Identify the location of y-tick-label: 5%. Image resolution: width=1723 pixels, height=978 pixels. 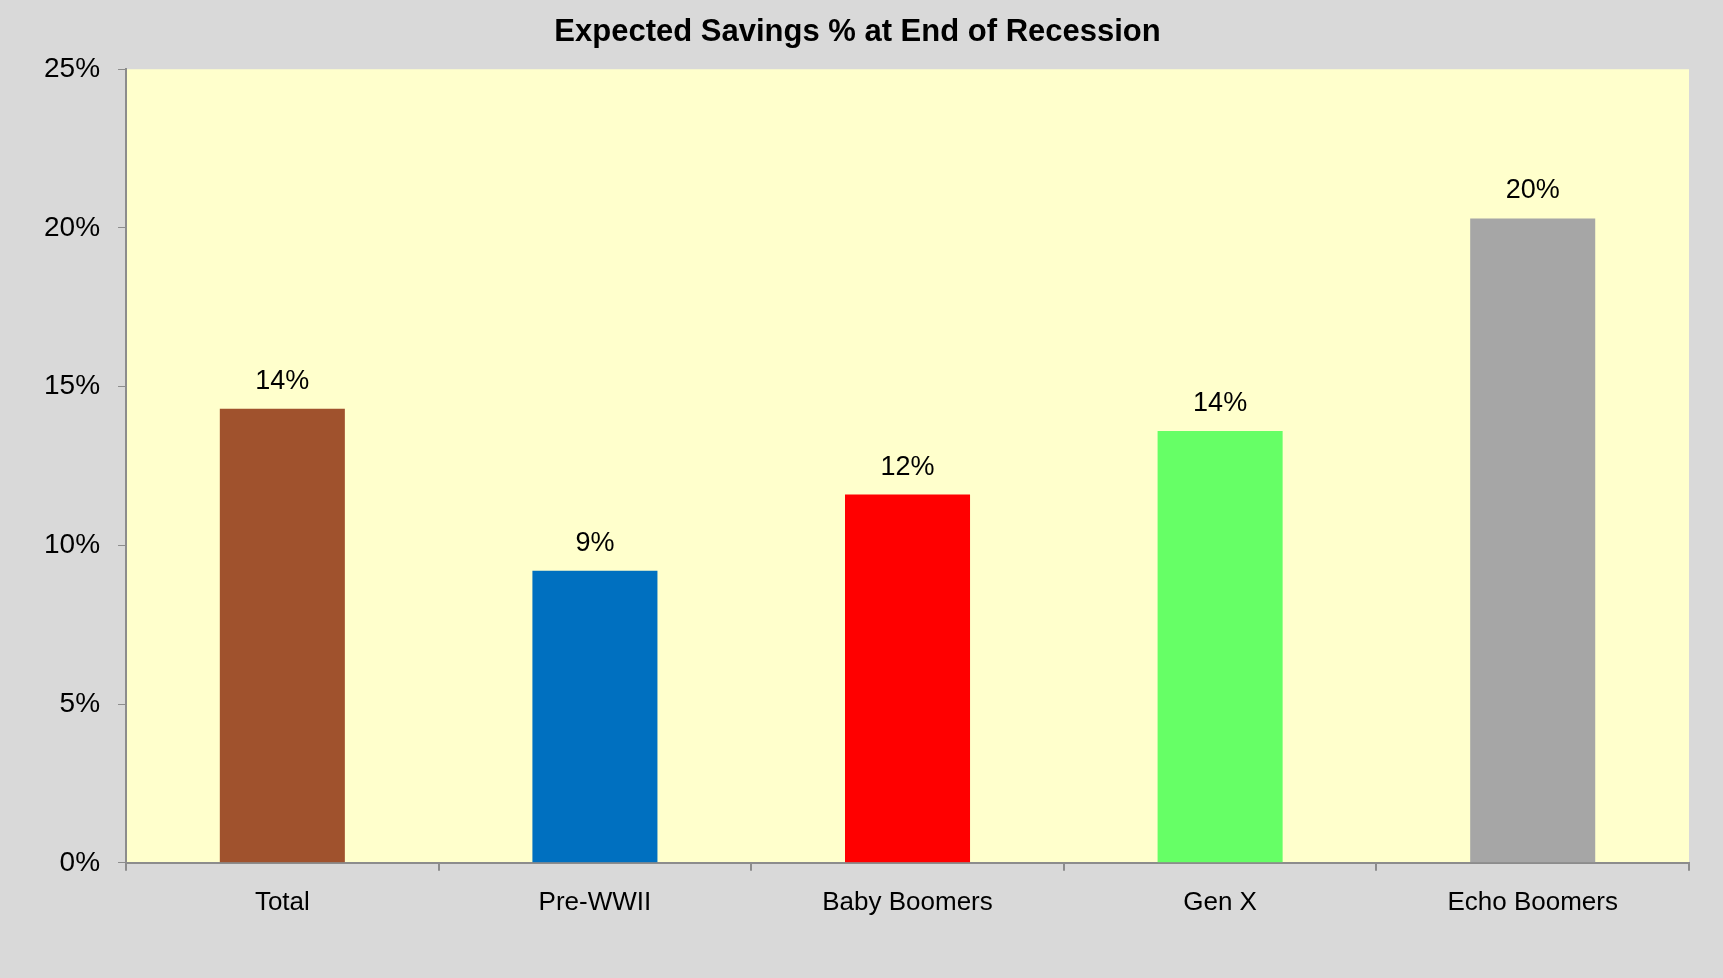
(80, 702).